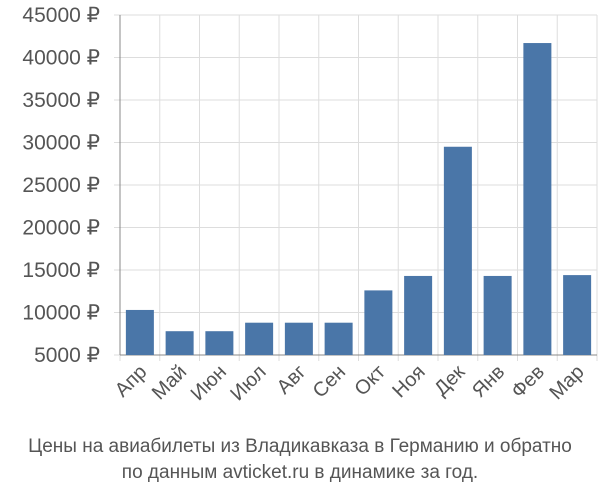  I want to click on x-tick-label: Дек, so click(449, 380).